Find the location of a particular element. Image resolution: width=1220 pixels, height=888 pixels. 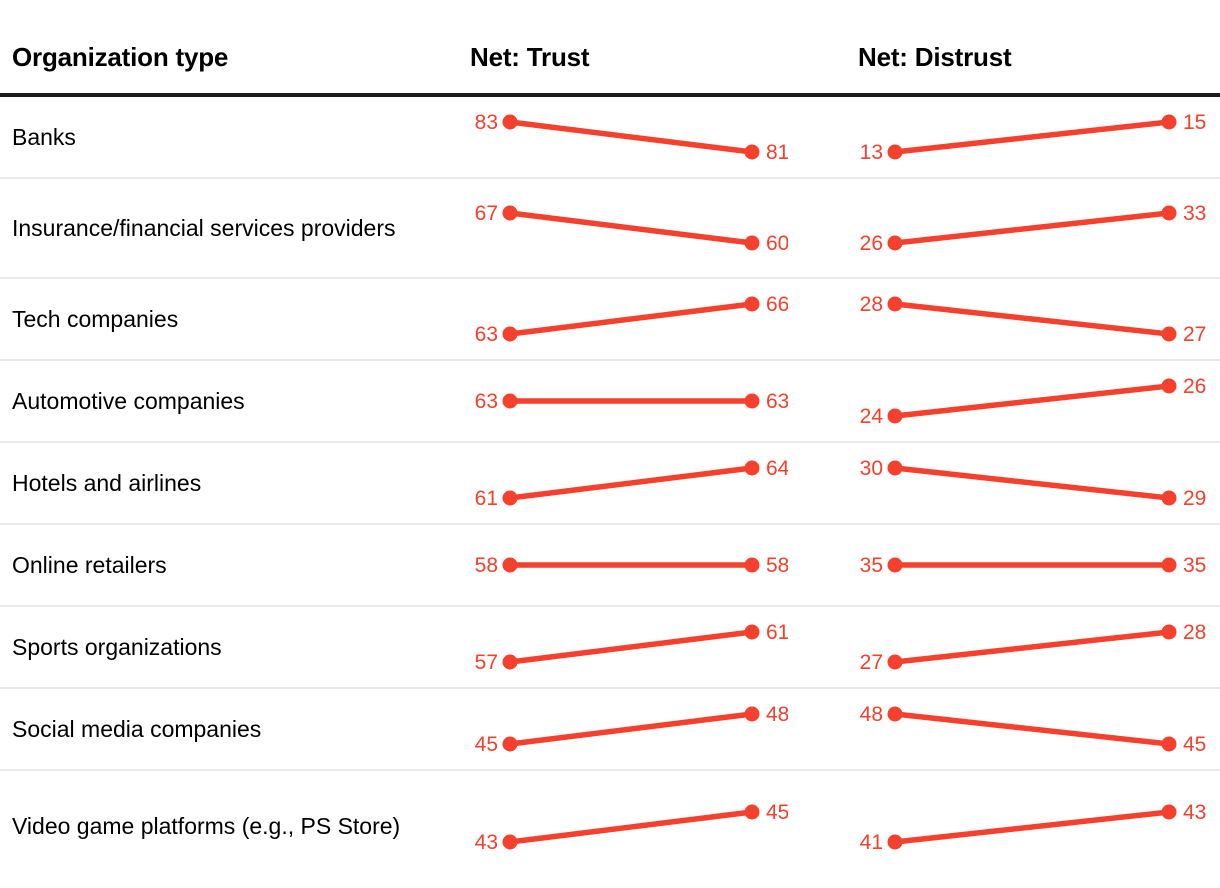

trust-start-value: 61 is located at coordinates (486, 498).